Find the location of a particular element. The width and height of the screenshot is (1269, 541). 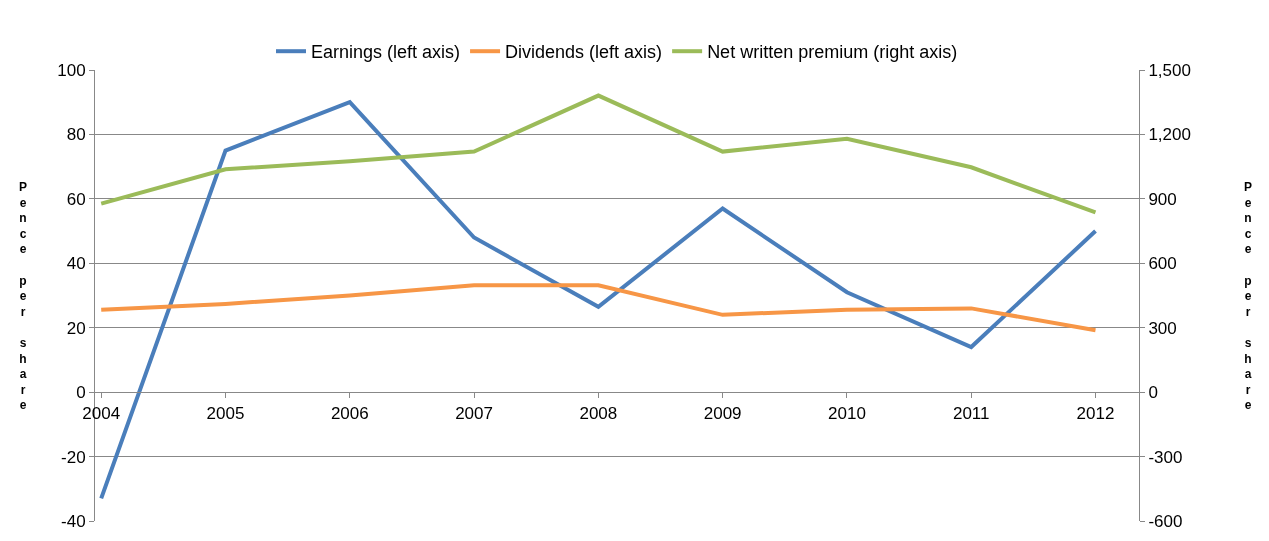

x-tick-label: 2009 is located at coordinates (722, 413).